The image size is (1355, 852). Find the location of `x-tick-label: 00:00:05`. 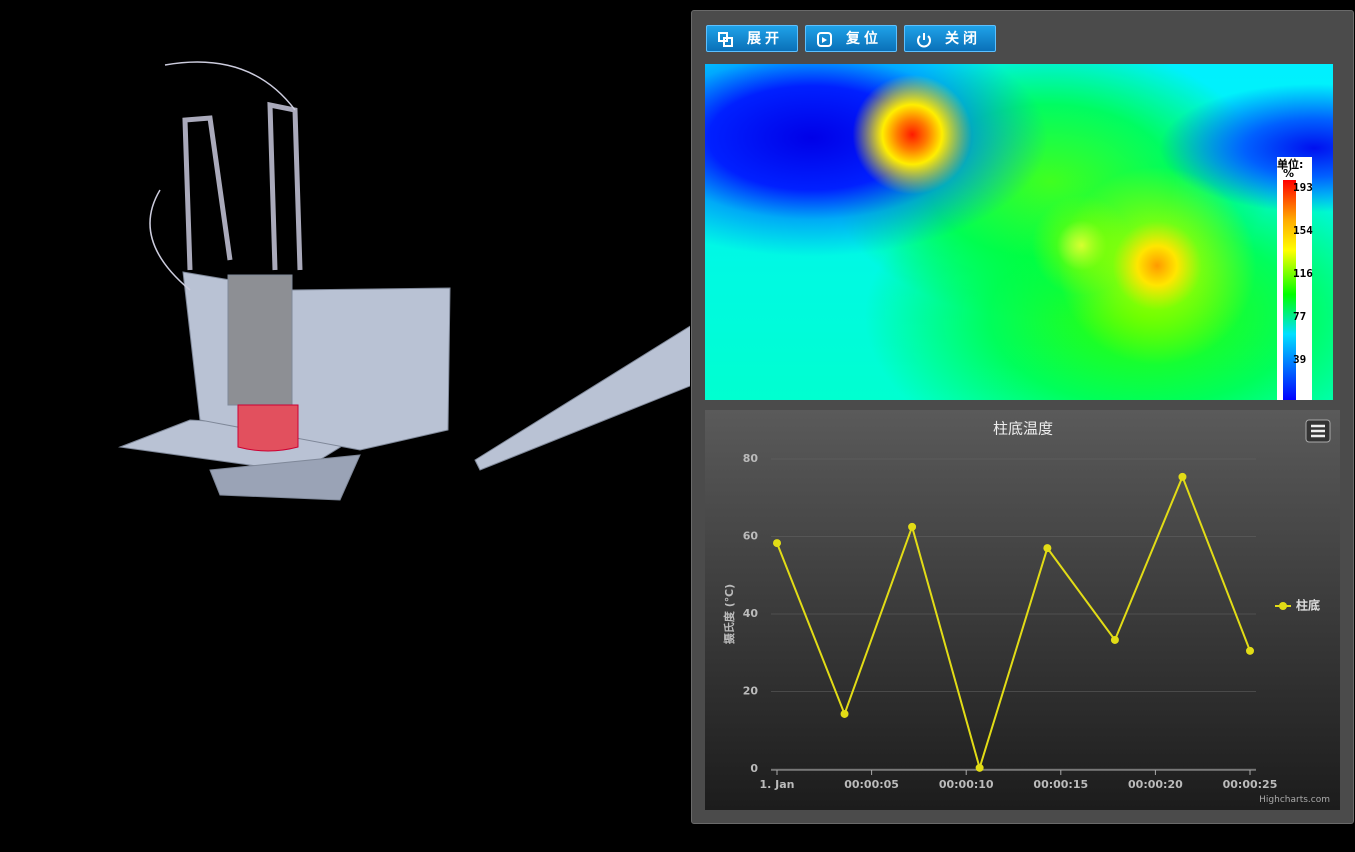

x-tick-label: 00:00:05 is located at coordinates (871, 784).